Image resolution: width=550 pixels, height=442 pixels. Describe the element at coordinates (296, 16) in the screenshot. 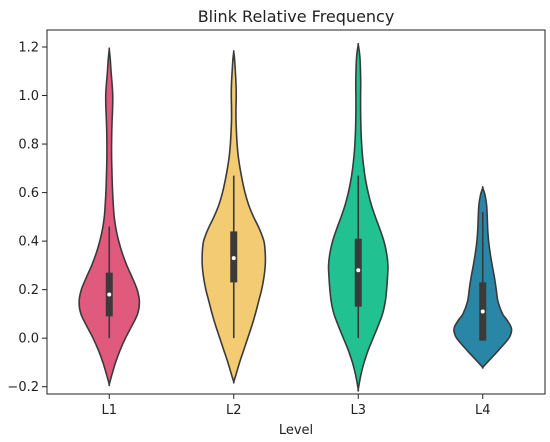

I see `chart-title: Blink Relative Frequency` at that location.